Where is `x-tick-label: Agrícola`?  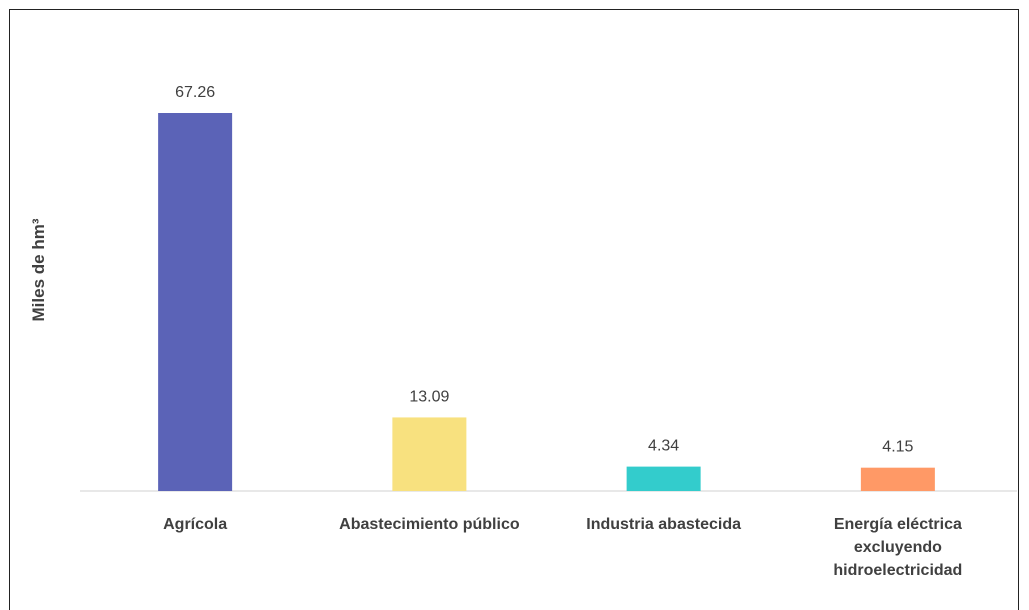 x-tick-label: Agrícola is located at coordinates (195, 524).